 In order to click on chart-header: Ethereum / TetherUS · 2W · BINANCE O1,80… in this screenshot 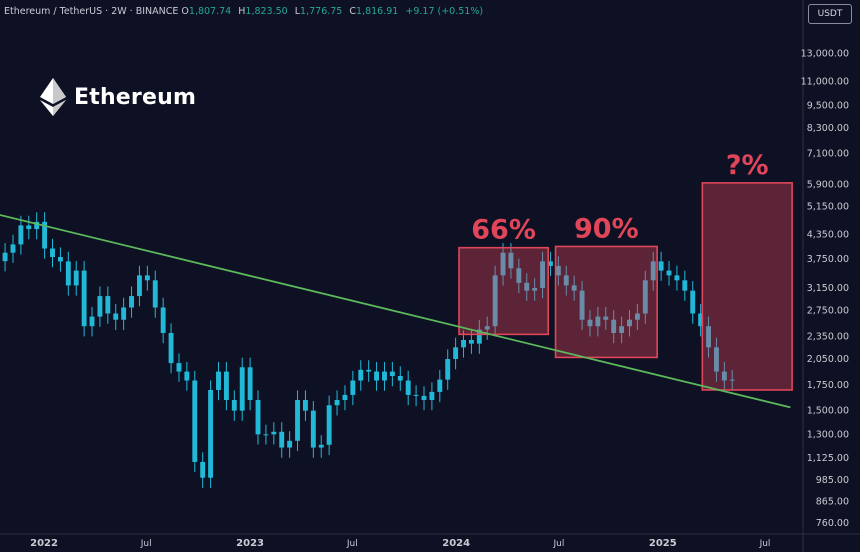, I will do `click(245, 11)`.